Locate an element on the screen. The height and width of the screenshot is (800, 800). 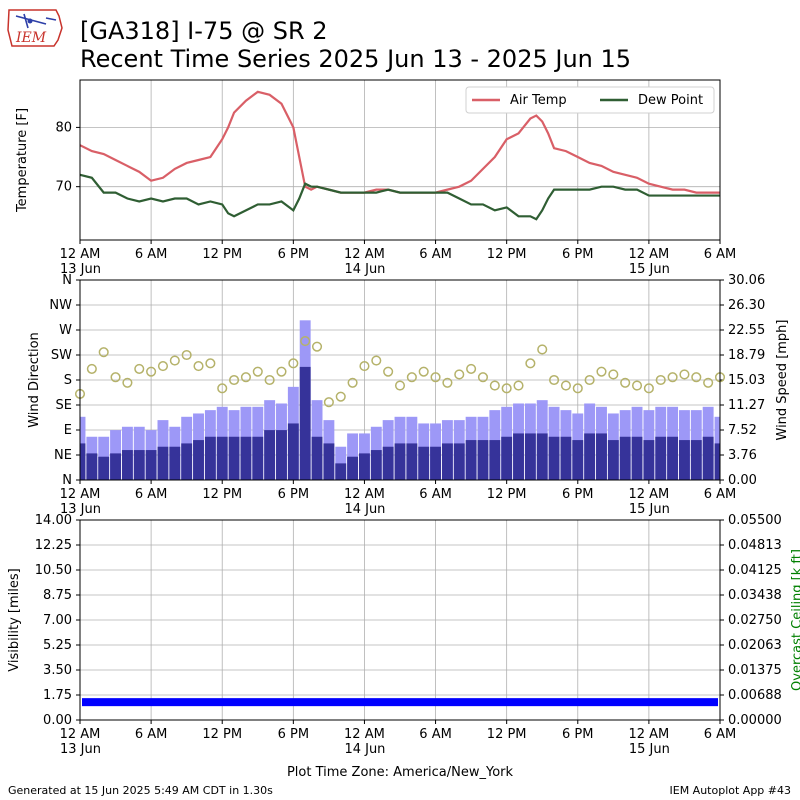
y-tick-label-speed: 30.06 is located at coordinates (746, 280).